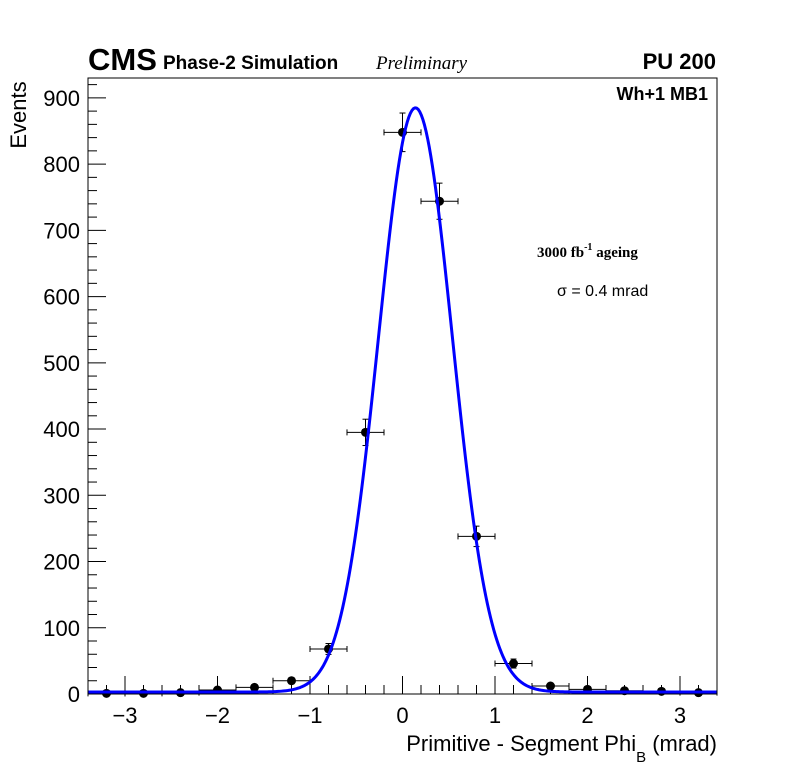 This screenshot has height=772, width=796. Describe the element at coordinates (641, 757) in the screenshot. I see `x-axis-title-sub: B` at that location.